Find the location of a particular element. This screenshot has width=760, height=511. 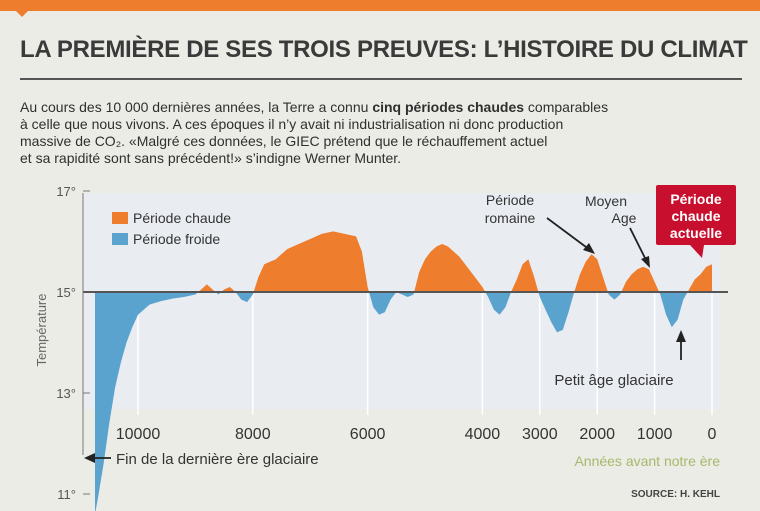

chart-legend: Période chaude Période froide is located at coordinates (171, 228).